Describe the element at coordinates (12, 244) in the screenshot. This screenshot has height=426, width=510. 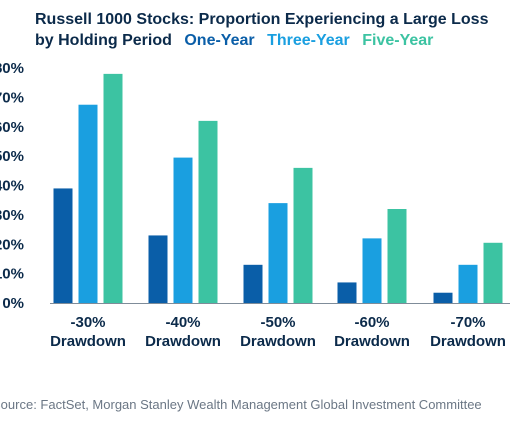
I see `y-tick-label: 20%` at that location.